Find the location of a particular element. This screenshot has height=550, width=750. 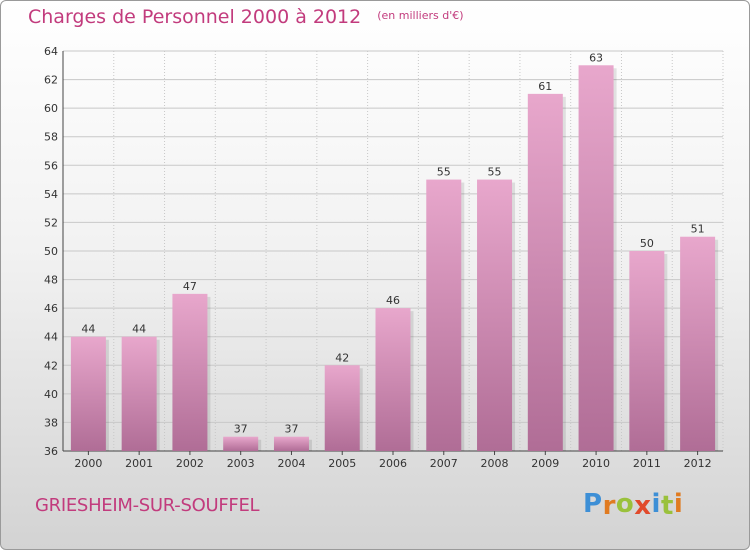

y-tick-label: 52 is located at coordinates (51, 222).